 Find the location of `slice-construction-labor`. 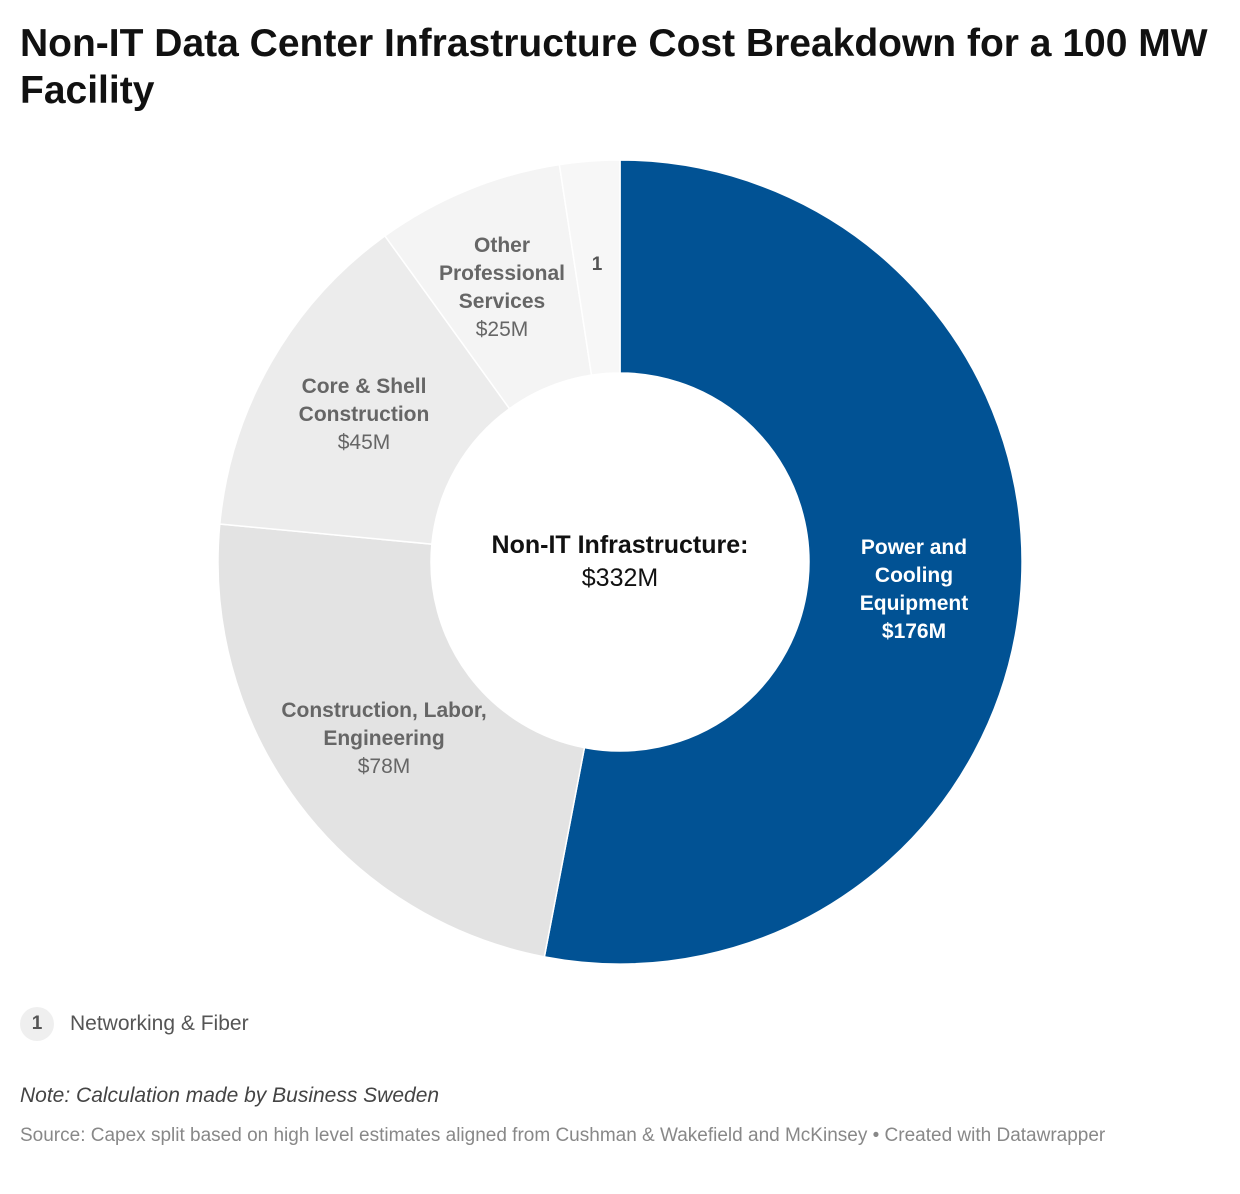

slice-construction-labor is located at coordinates (401, 740).